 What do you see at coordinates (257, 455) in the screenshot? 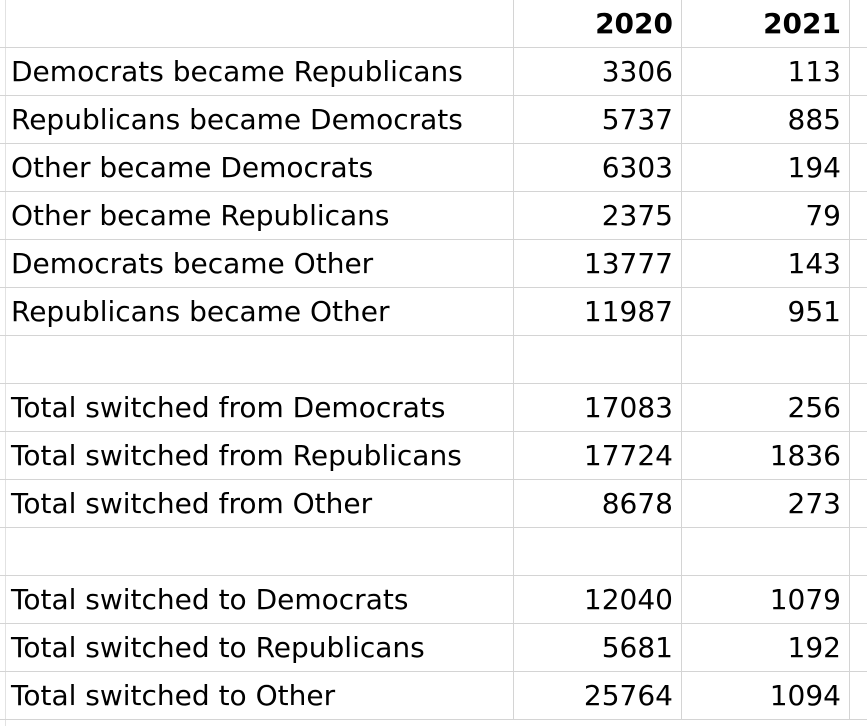
I see `row-label-cell: Total switched from Republicans` at bounding box center [257, 455].